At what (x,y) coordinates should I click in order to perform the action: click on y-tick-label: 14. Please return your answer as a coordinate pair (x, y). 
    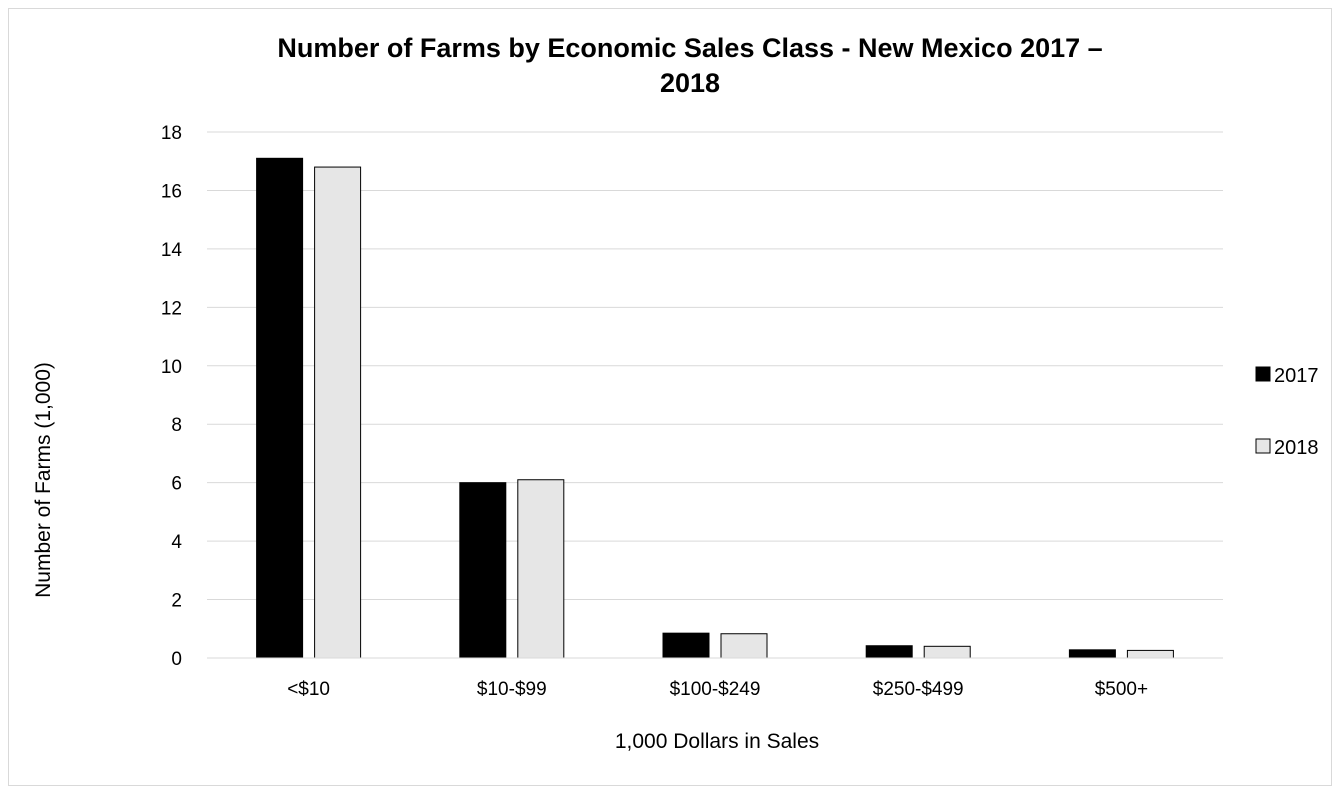
    Looking at the image, I should click on (172, 250).